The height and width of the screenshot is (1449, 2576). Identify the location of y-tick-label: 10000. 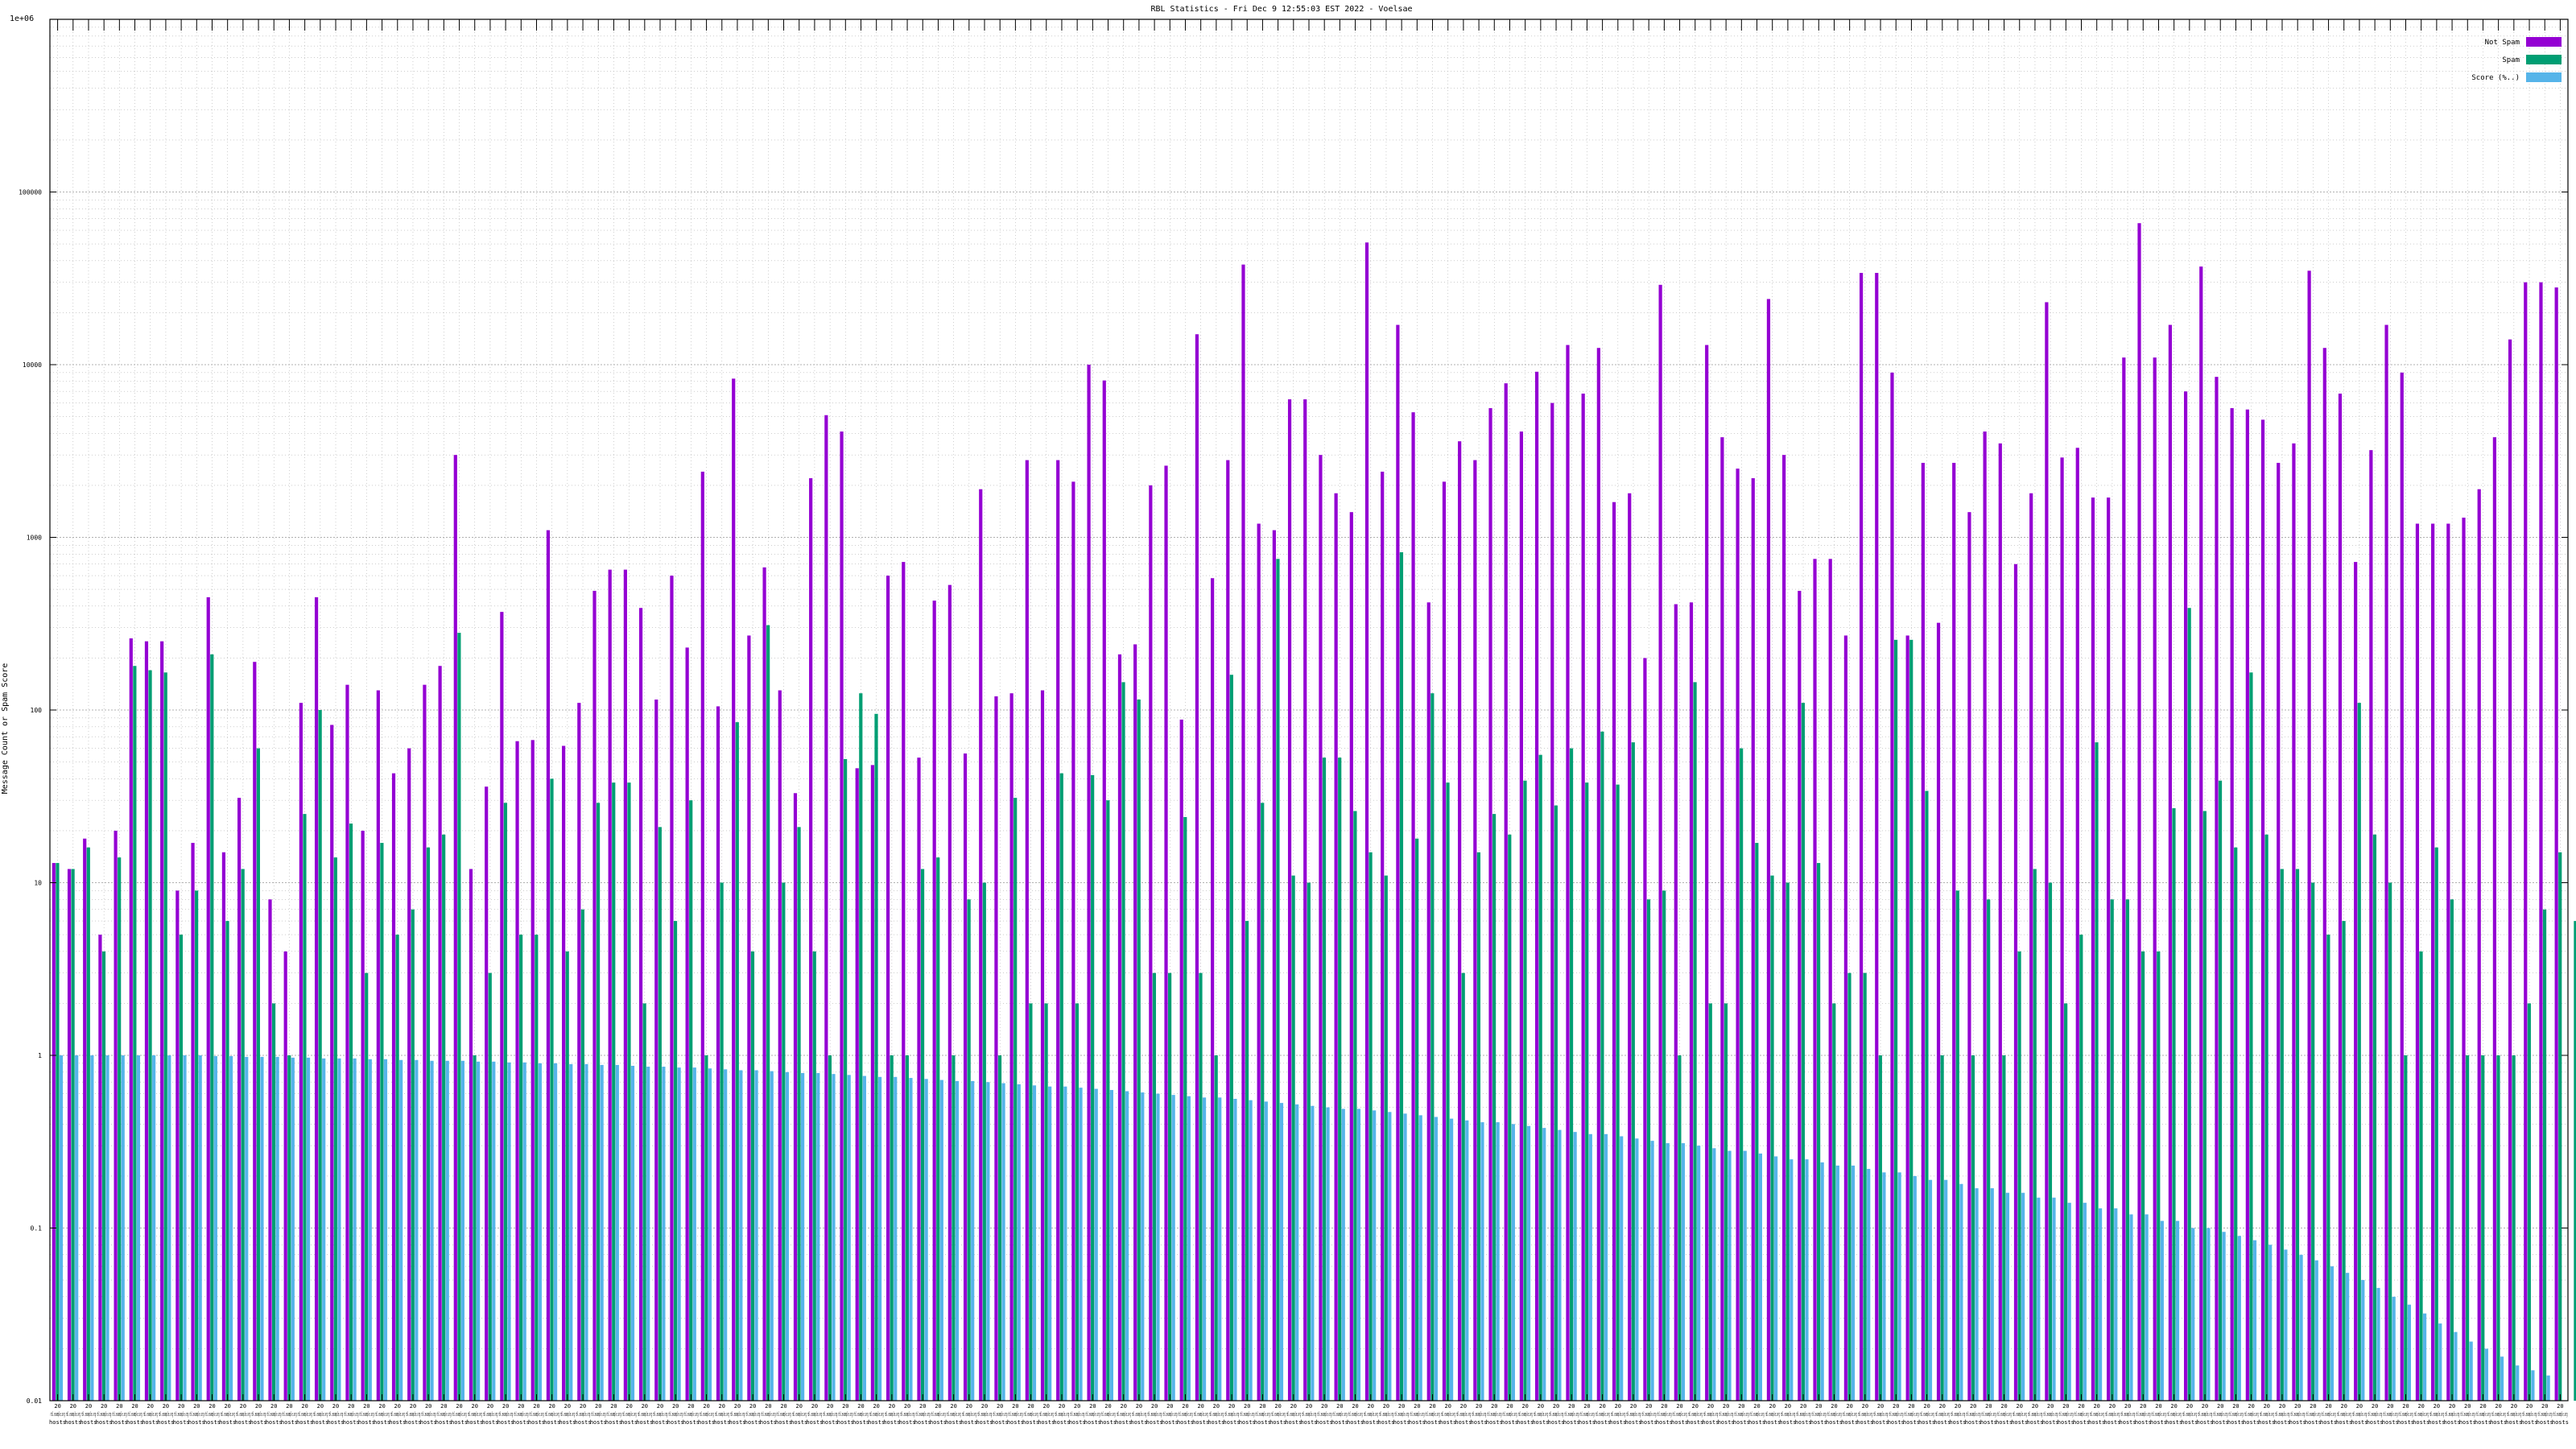
(32, 365).